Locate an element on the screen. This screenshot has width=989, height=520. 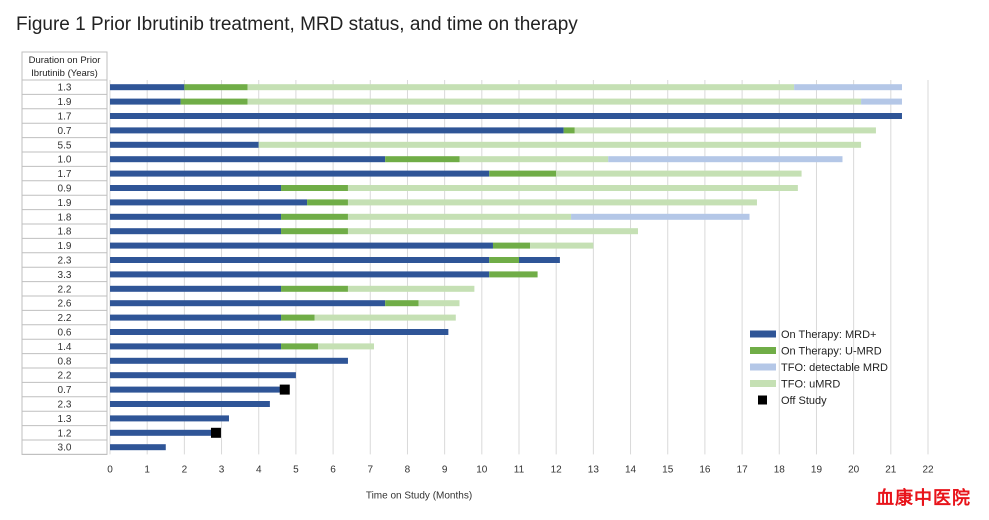
legend-swatch-off-study is located at coordinates (762, 400).